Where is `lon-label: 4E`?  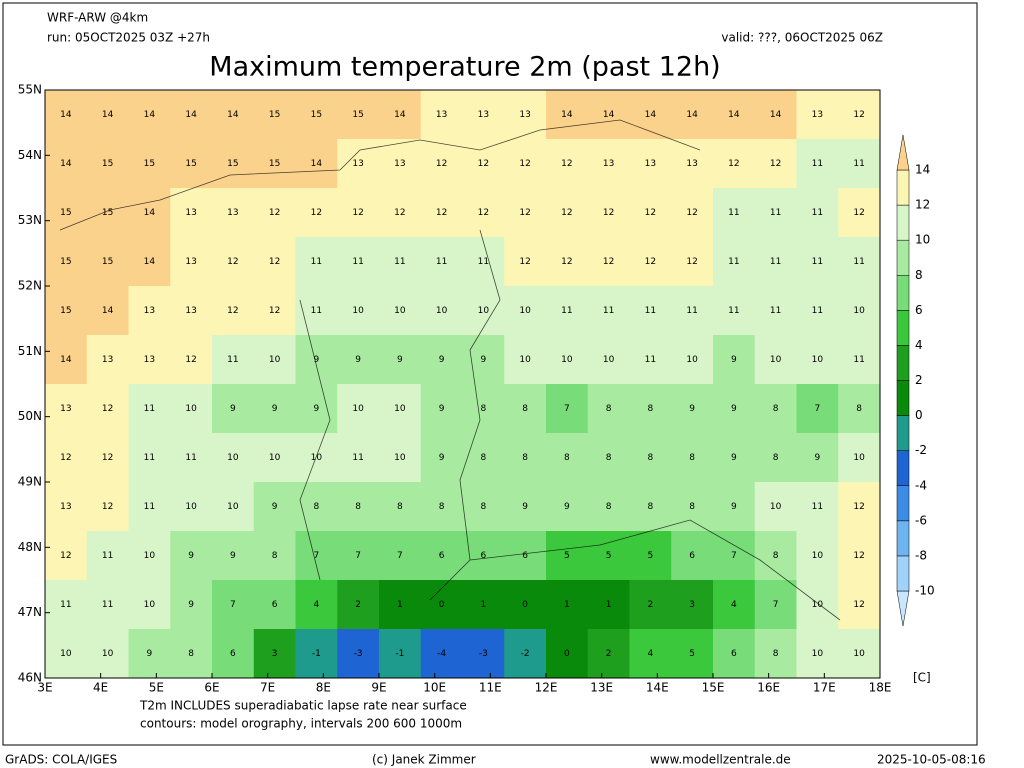 lon-label: 4E is located at coordinates (100, 688).